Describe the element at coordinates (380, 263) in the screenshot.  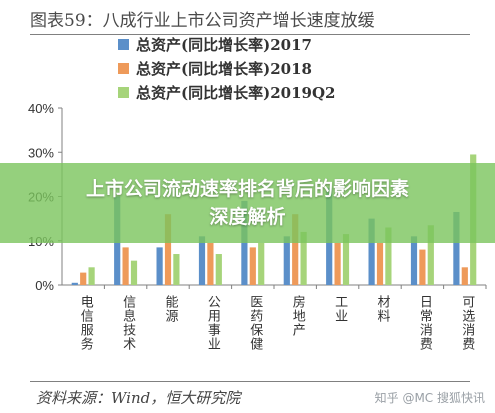
I see `bar-材料-2` at that location.